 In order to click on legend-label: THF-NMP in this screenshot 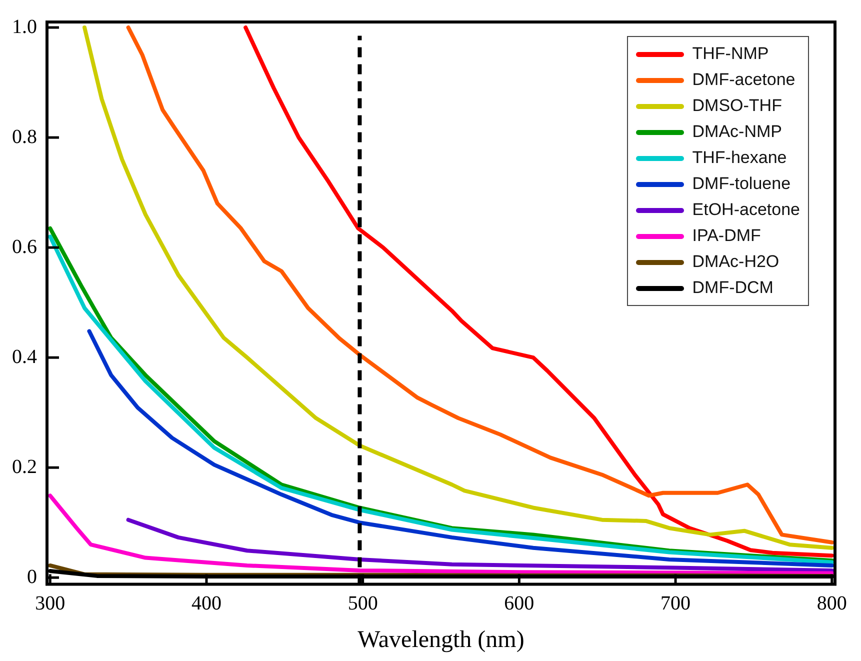, I will do `click(730, 54)`.